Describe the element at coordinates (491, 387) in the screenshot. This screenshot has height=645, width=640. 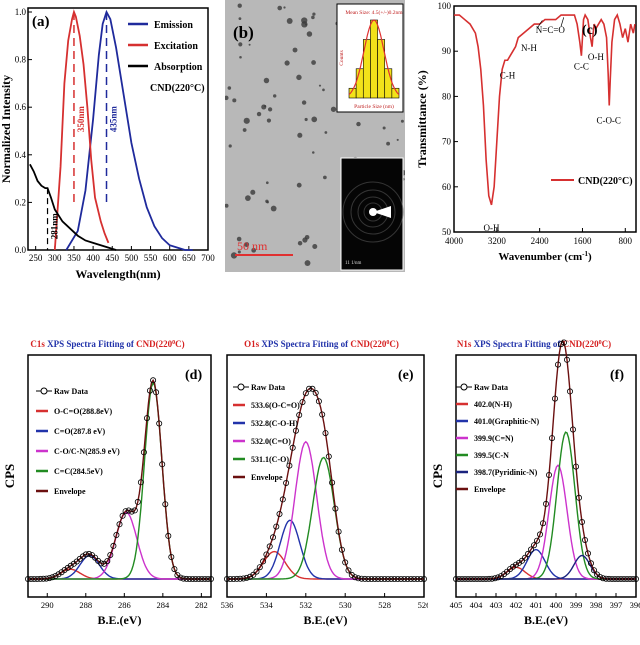
I see `legend-label: Raw Data` at that location.